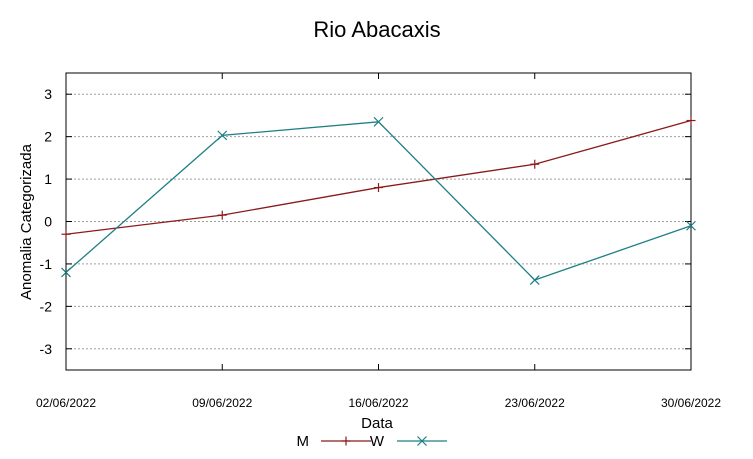 This screenshot has height=459, width=753. Describe the element at coordinates (378, 403) in the screenshot. I see `x-tick-label: 16/06/2022` at that location.